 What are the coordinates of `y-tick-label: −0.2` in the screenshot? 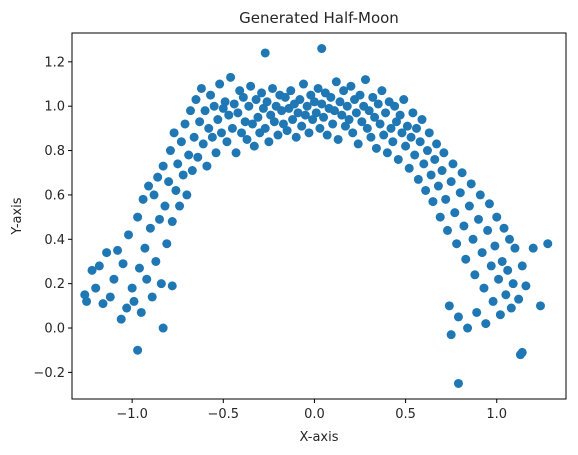 It's located at (49, 373).